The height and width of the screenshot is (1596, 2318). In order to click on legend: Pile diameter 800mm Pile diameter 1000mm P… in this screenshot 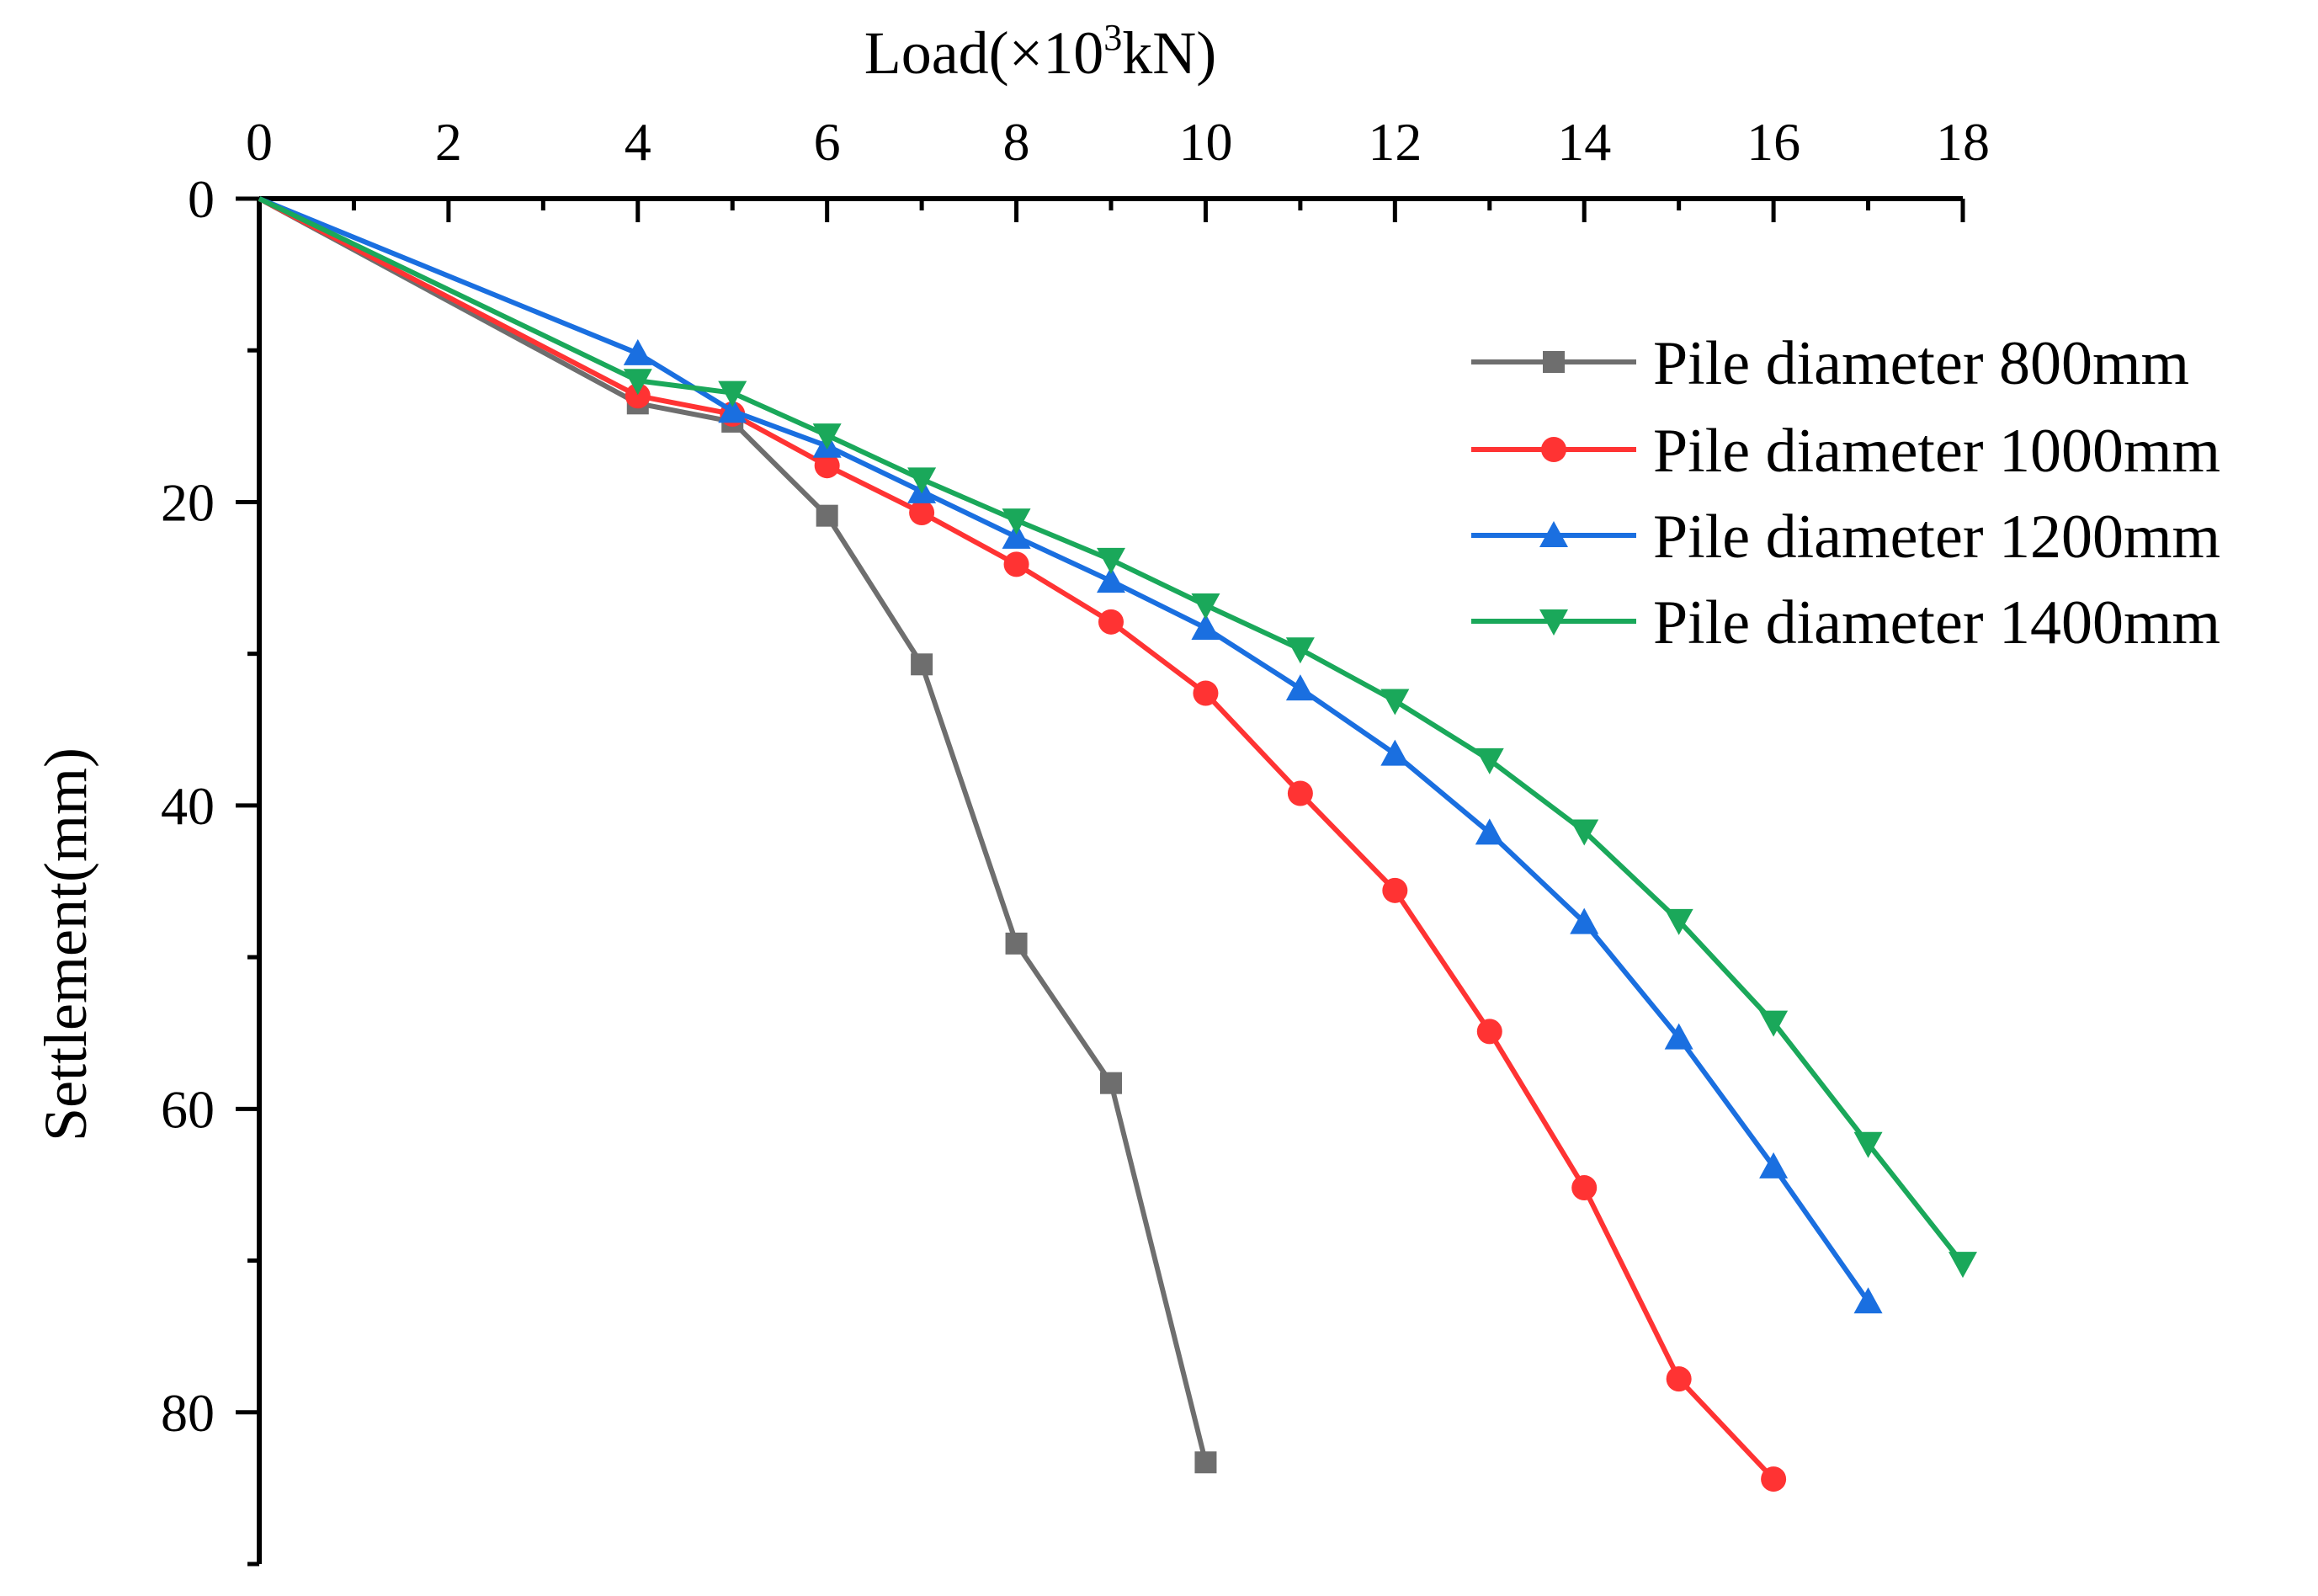, I will do `click(1845, 493)`.